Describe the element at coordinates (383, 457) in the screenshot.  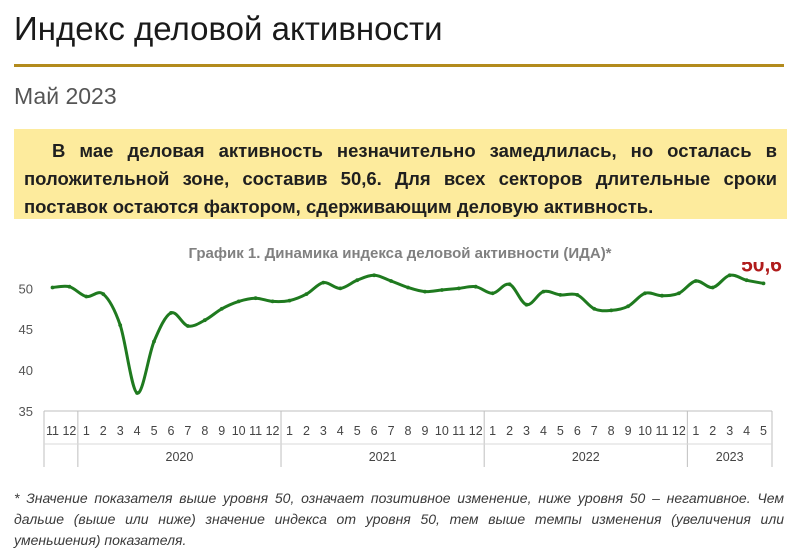
I see `x-year-label: 2021` at that location.